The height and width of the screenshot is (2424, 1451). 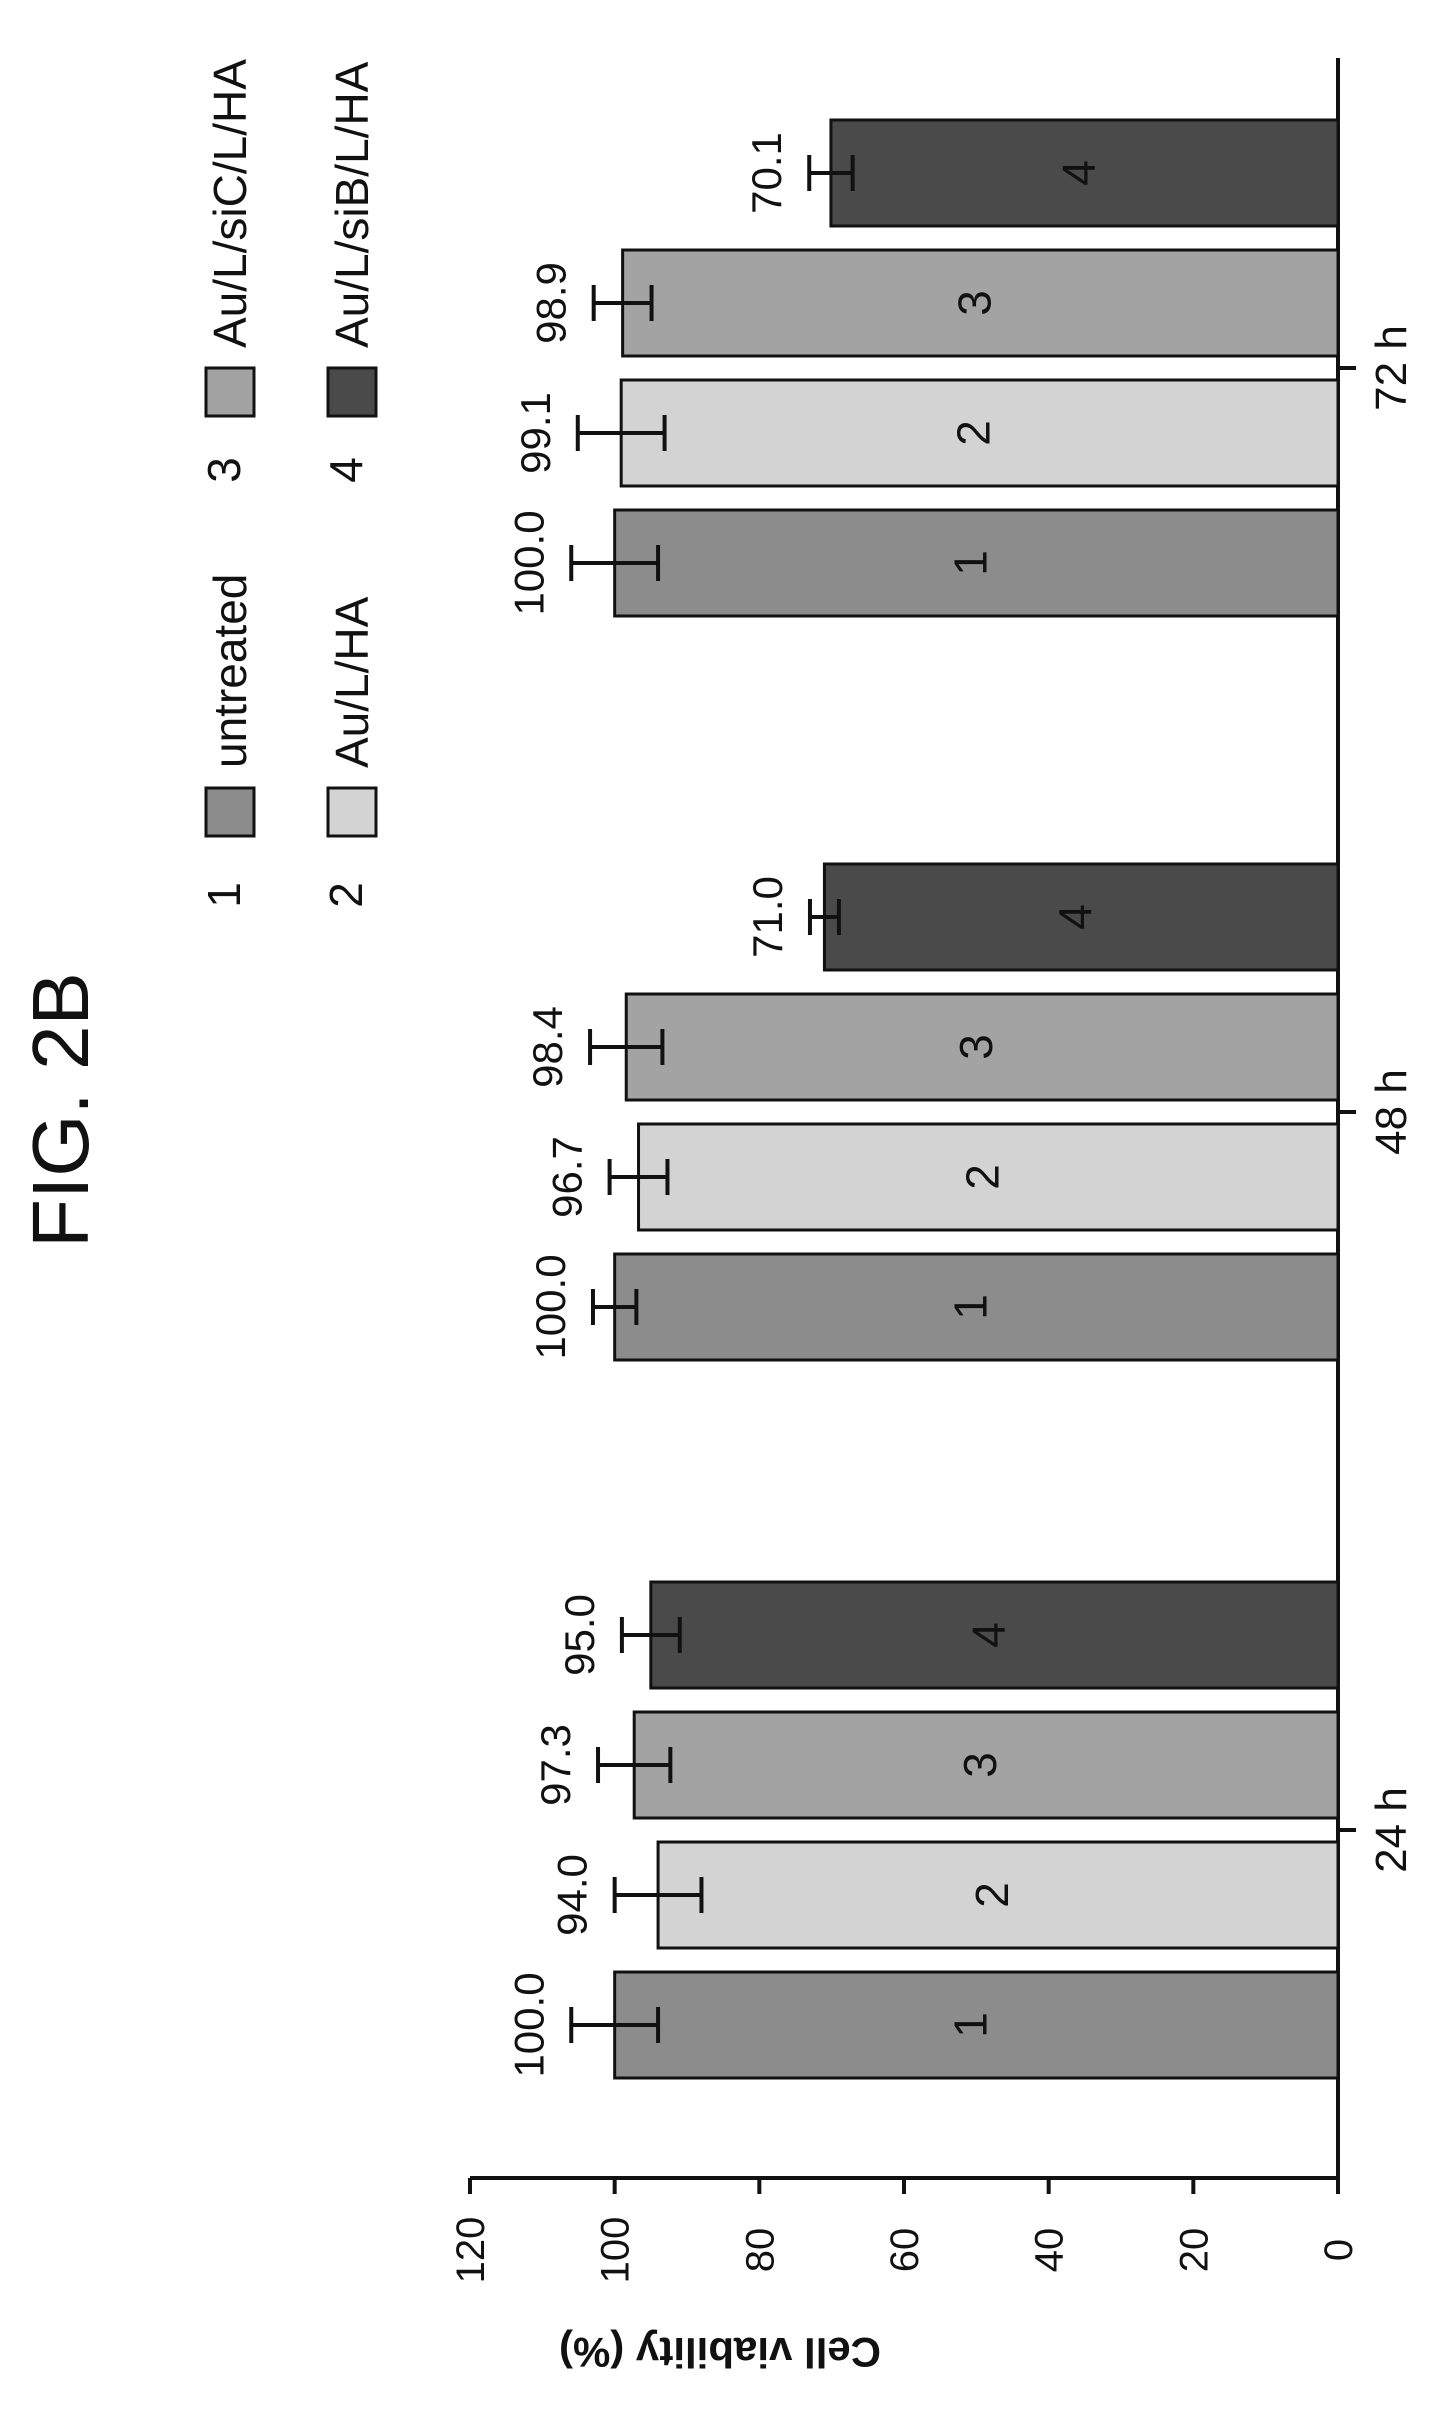 What do you see at coordinates (230, 203) in the screenshot?
I see `legend-label: Au/L/siC/L/HA` at bounding box center [230, 203].